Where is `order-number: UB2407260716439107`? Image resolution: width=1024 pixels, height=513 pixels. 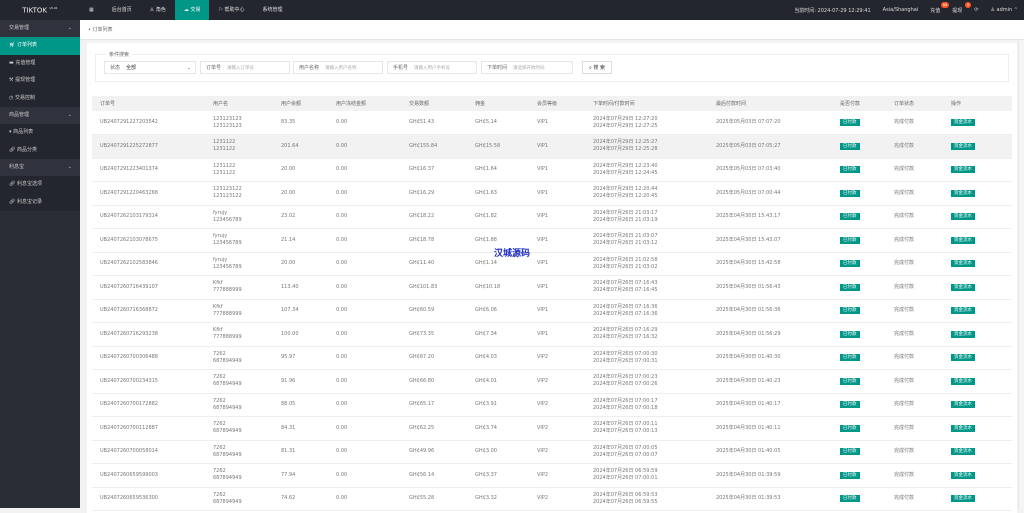 order-number: UB2407260716439107 is located at coordinates (148, 287).